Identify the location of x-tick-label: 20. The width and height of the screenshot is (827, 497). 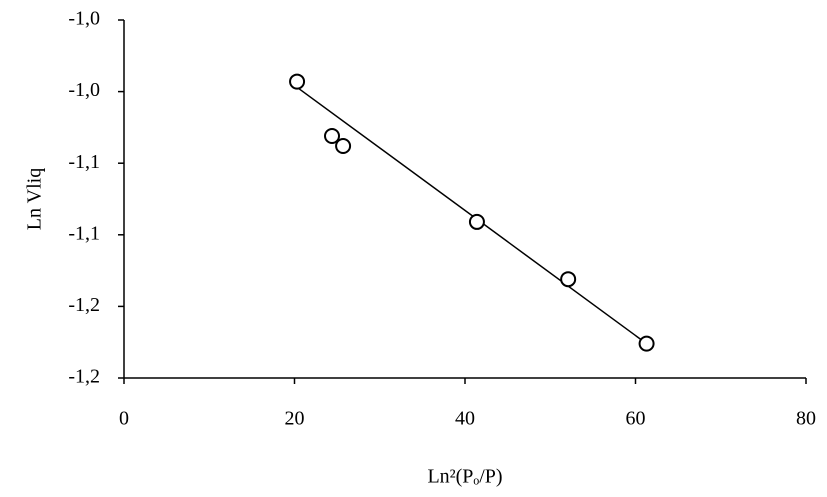
(295, 419).